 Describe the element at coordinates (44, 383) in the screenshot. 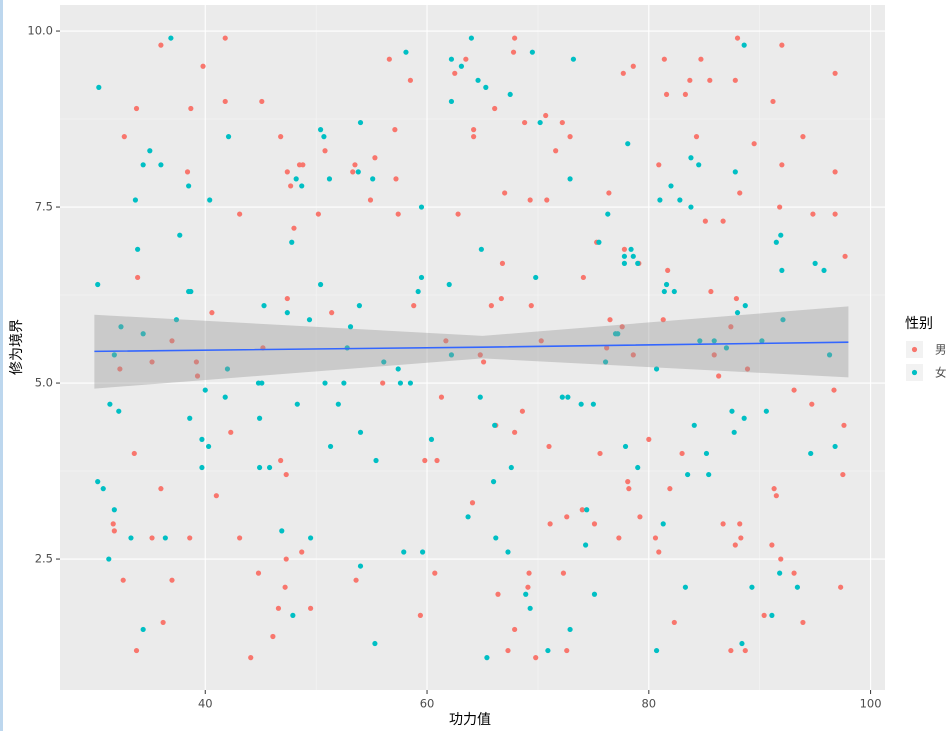

I see `y-tick-label: 5.0` at that location.